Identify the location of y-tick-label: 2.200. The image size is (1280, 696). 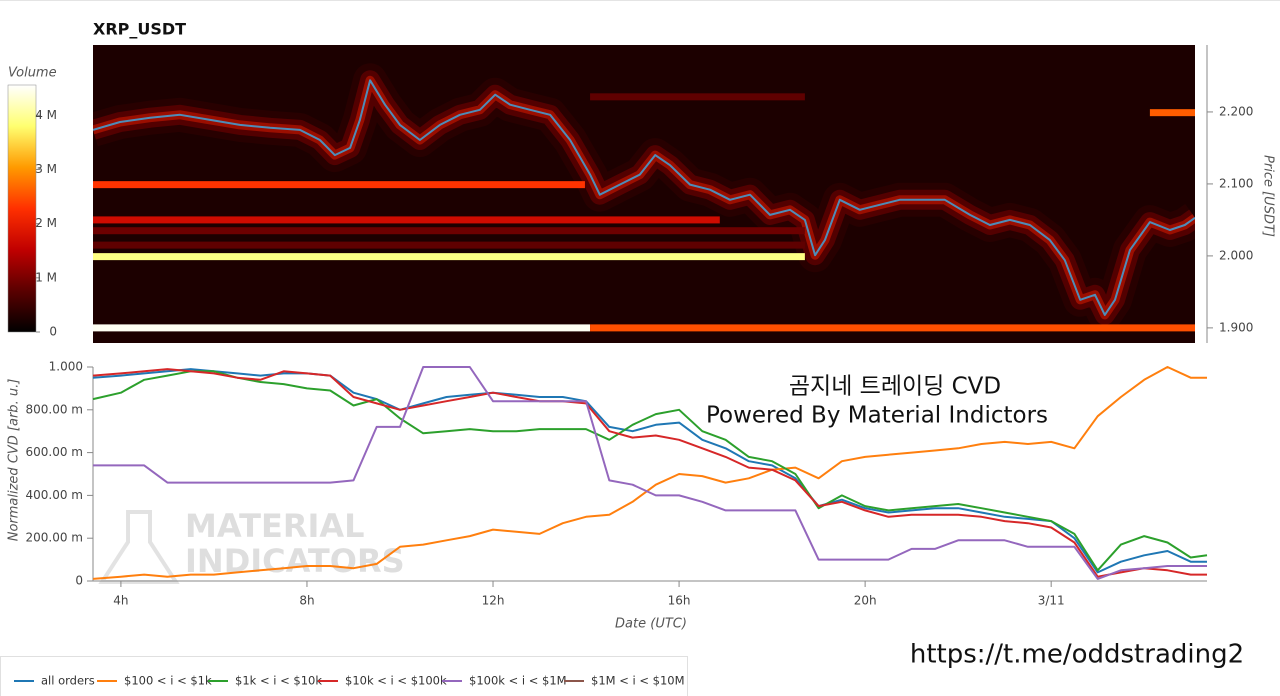
(1236, 111).